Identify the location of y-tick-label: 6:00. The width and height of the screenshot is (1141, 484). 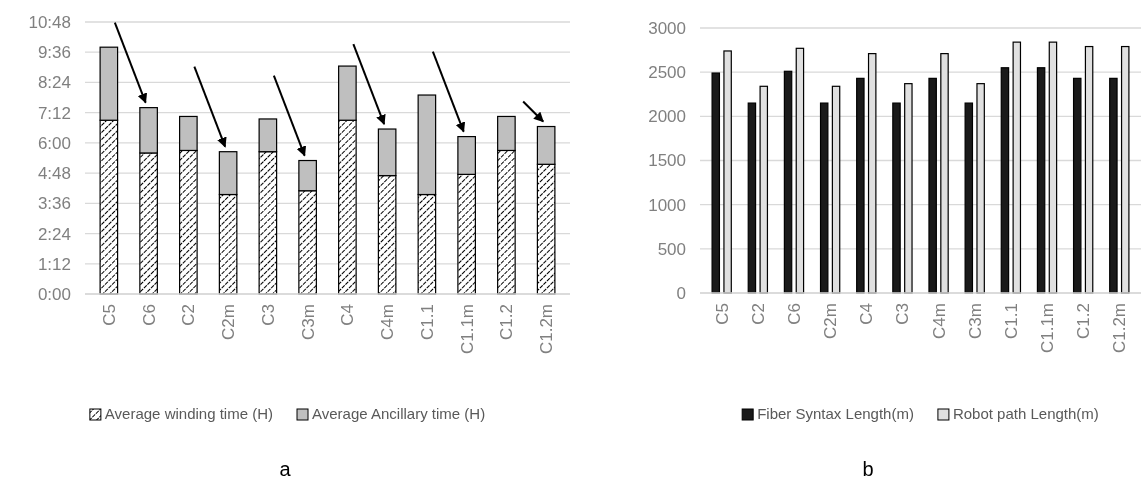
(54, 143).